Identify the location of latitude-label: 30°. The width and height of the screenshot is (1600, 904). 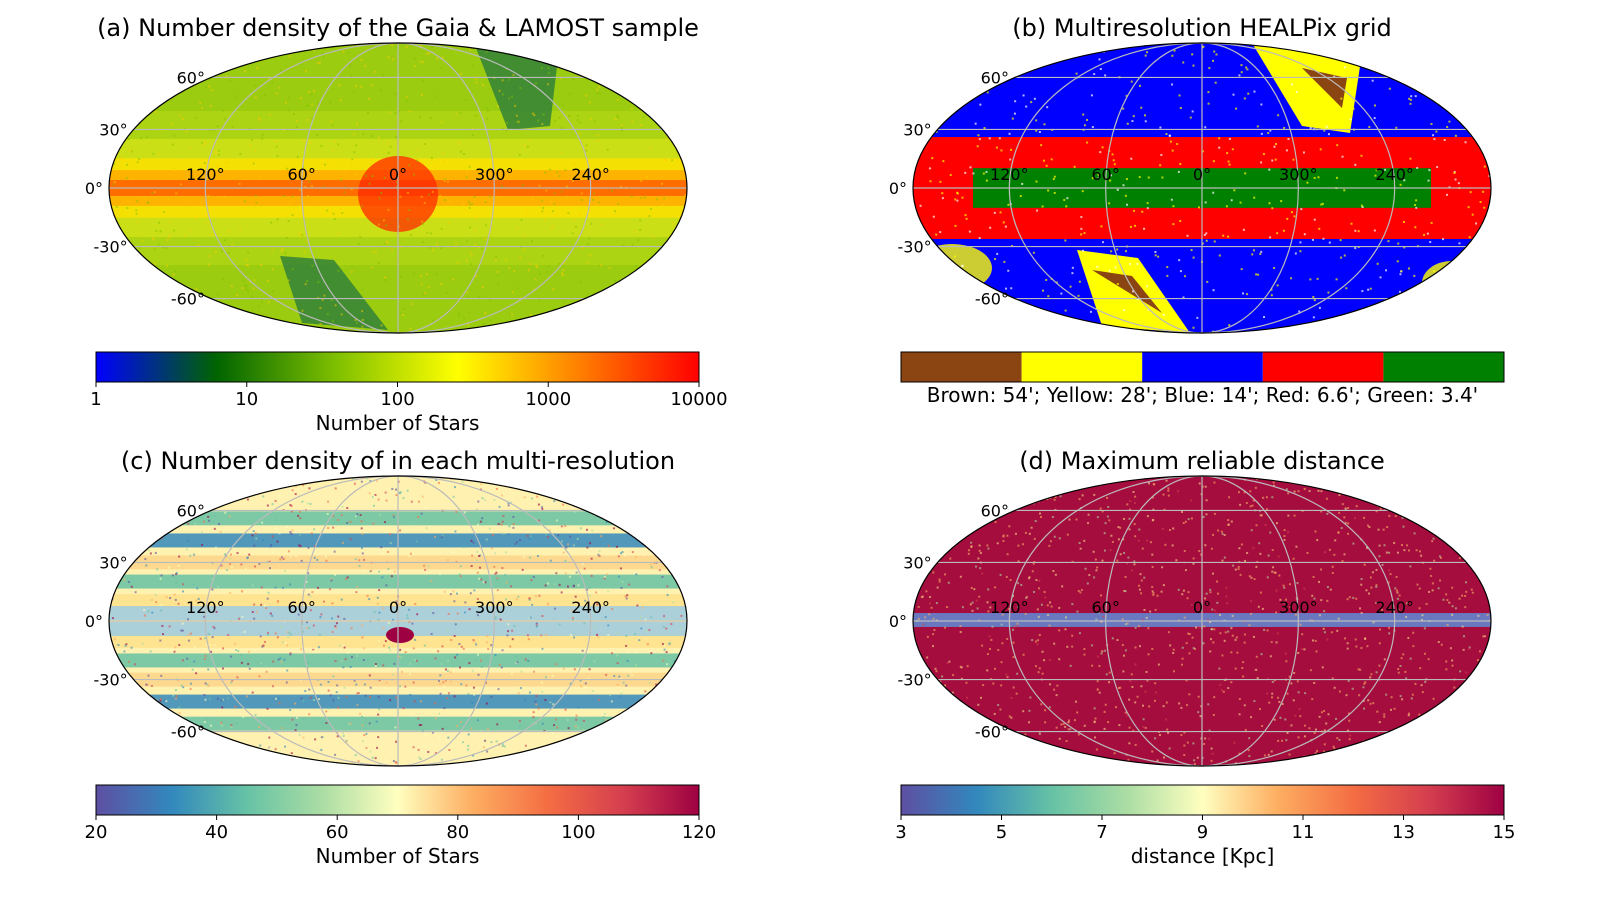
(113, 129).